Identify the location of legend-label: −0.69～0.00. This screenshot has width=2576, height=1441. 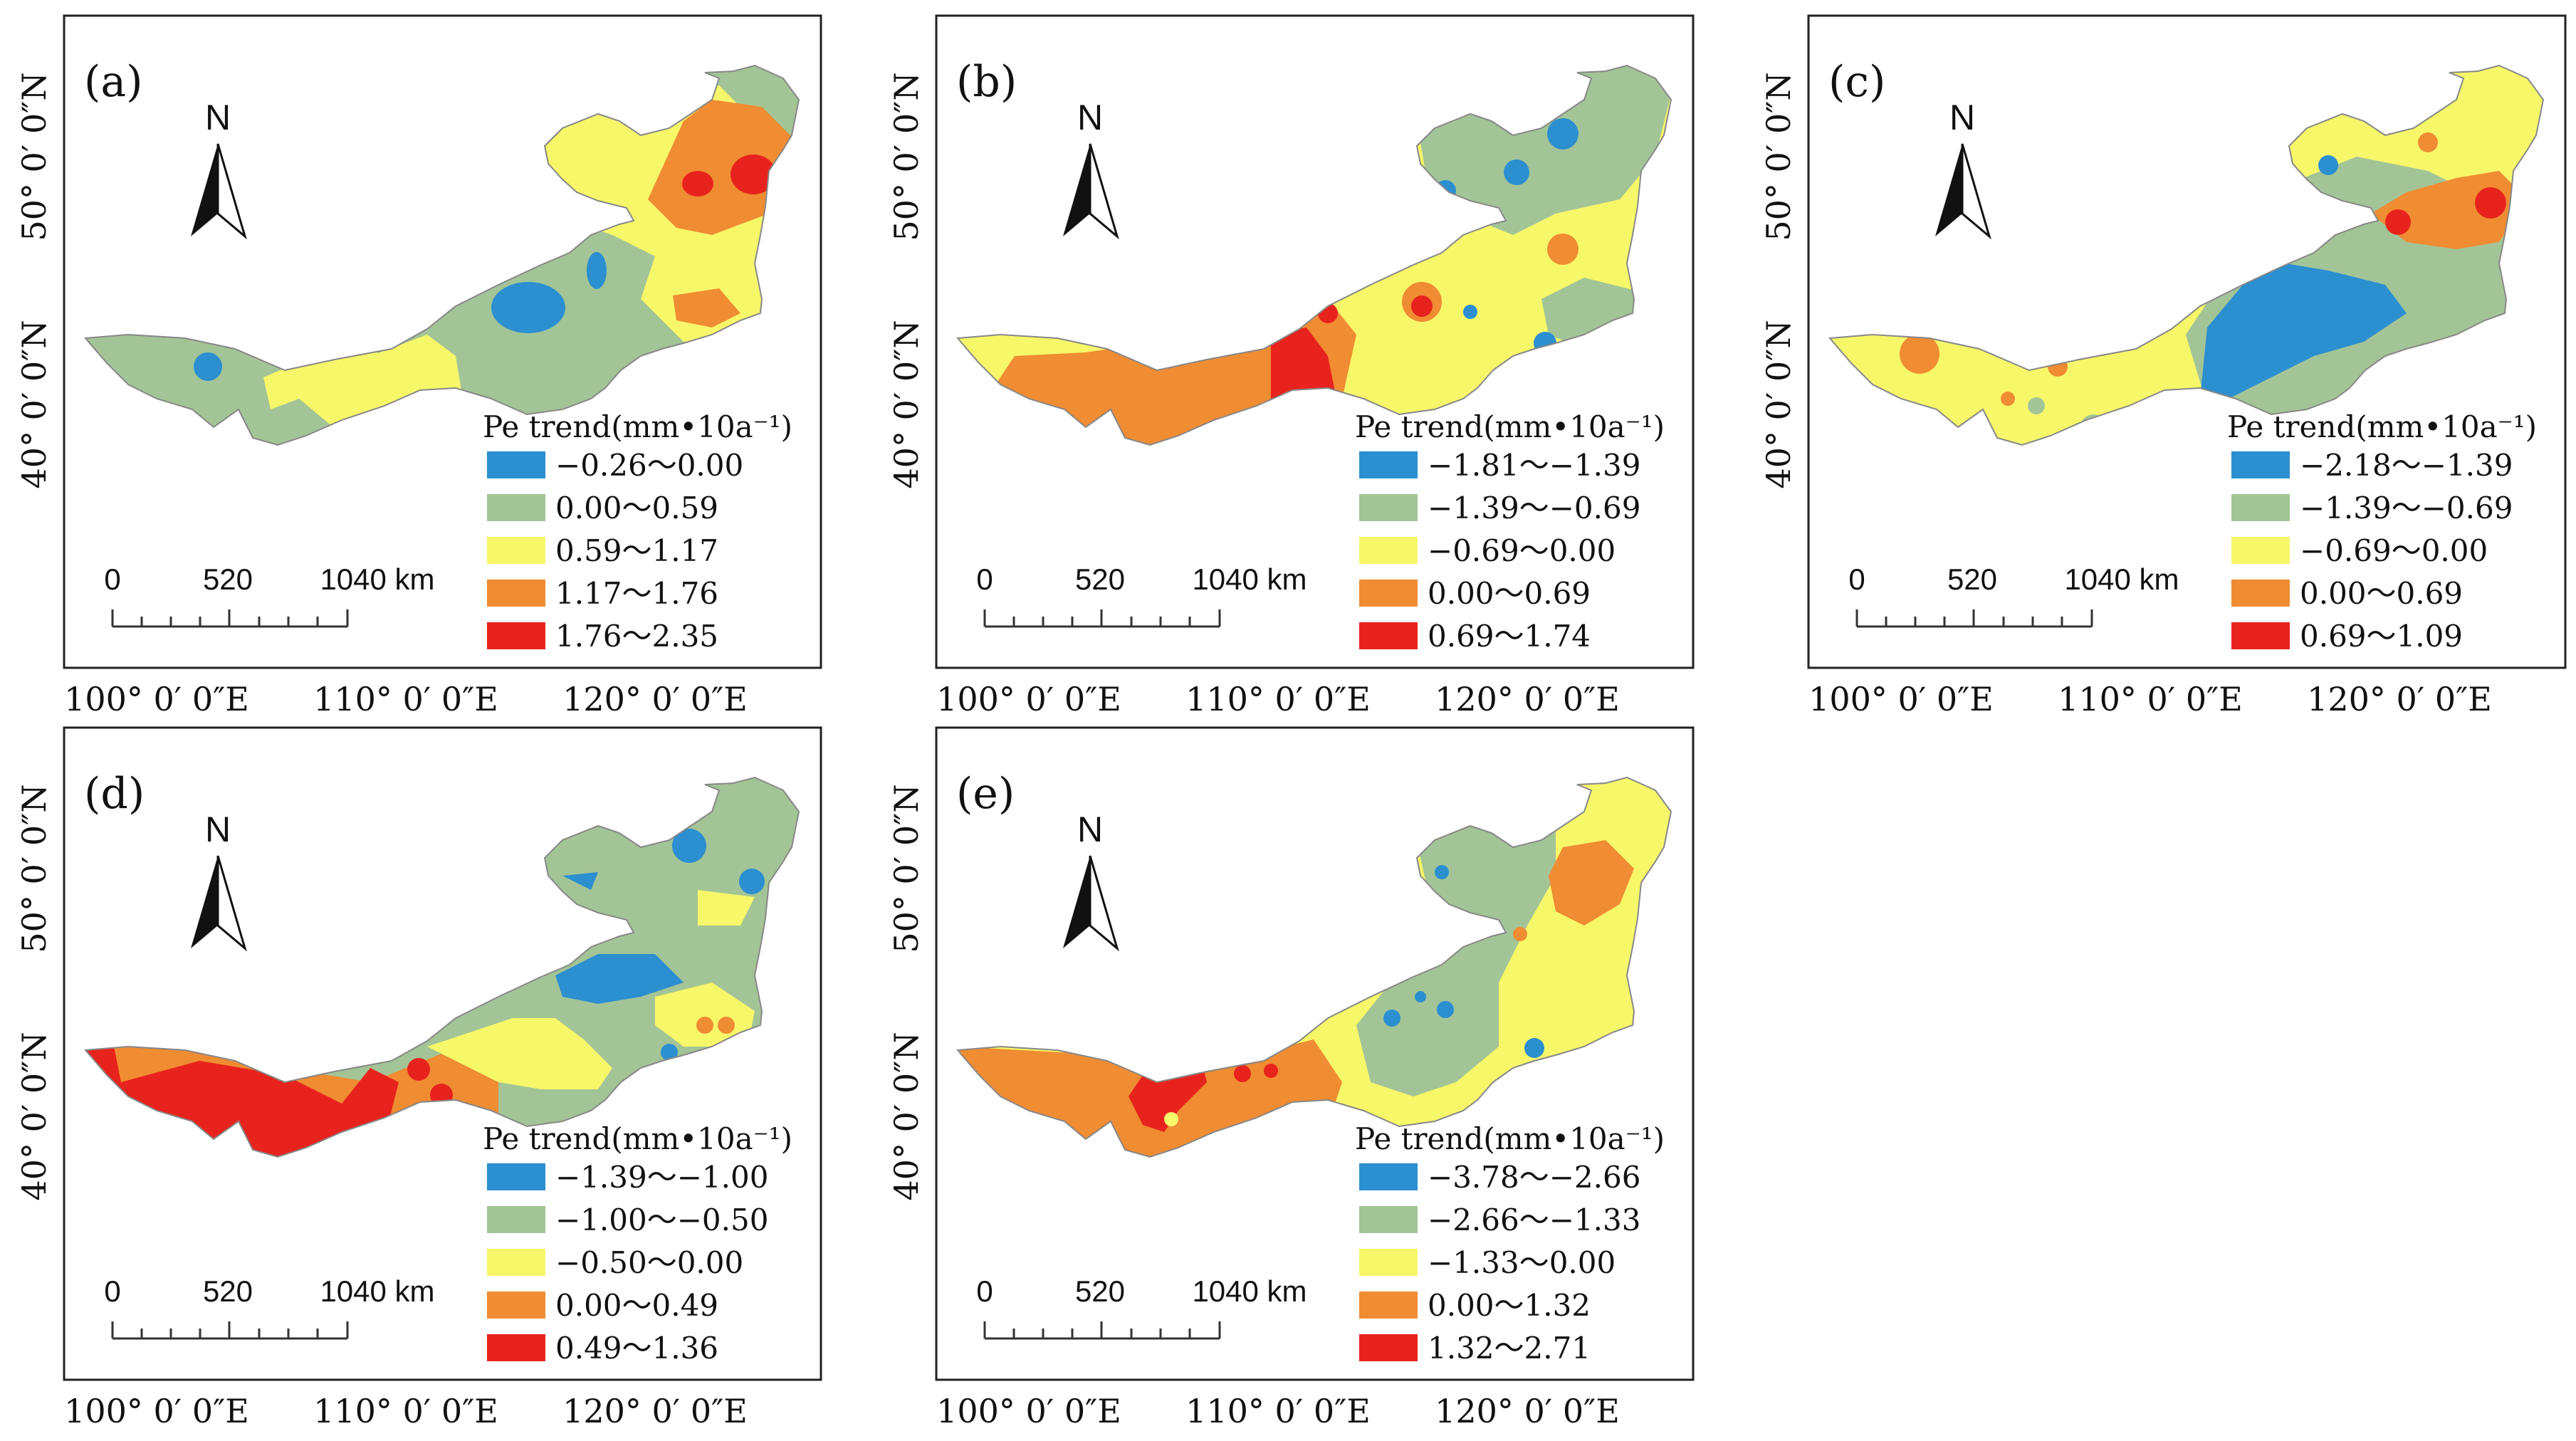
(2394, 550).